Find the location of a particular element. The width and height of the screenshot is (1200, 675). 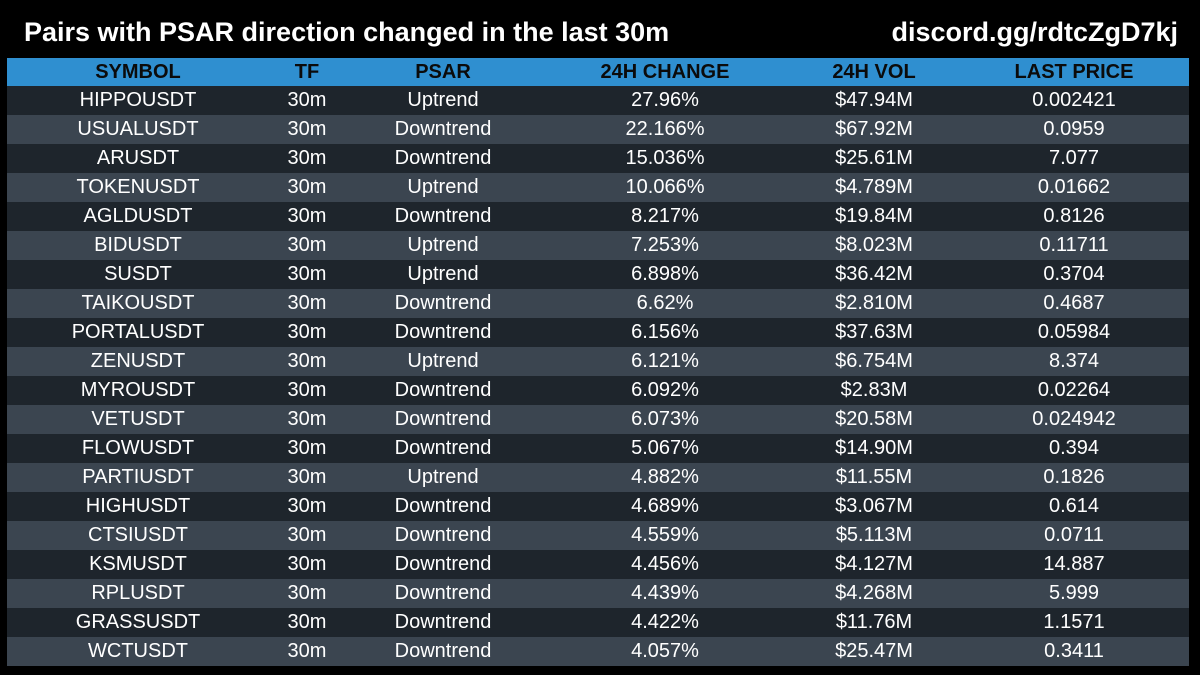

table-row: MYROUSDT 30m Downtrend 6.092% $2.83M 0.02264 is located at coordinates (598, 390).